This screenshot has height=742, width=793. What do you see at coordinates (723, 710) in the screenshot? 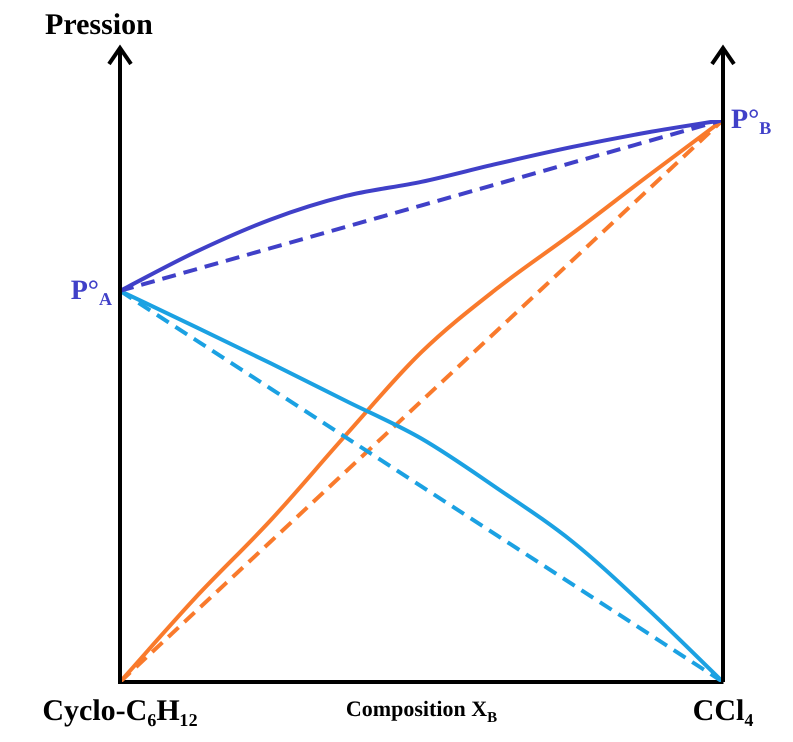
I see `x-tick-label: CCl₄` at bounding box center [723, 710].